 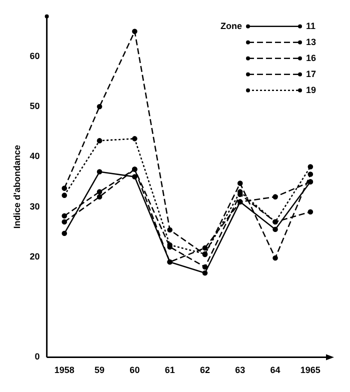 I want to click on x-tick-label: 64, so click(x=275, y=370).